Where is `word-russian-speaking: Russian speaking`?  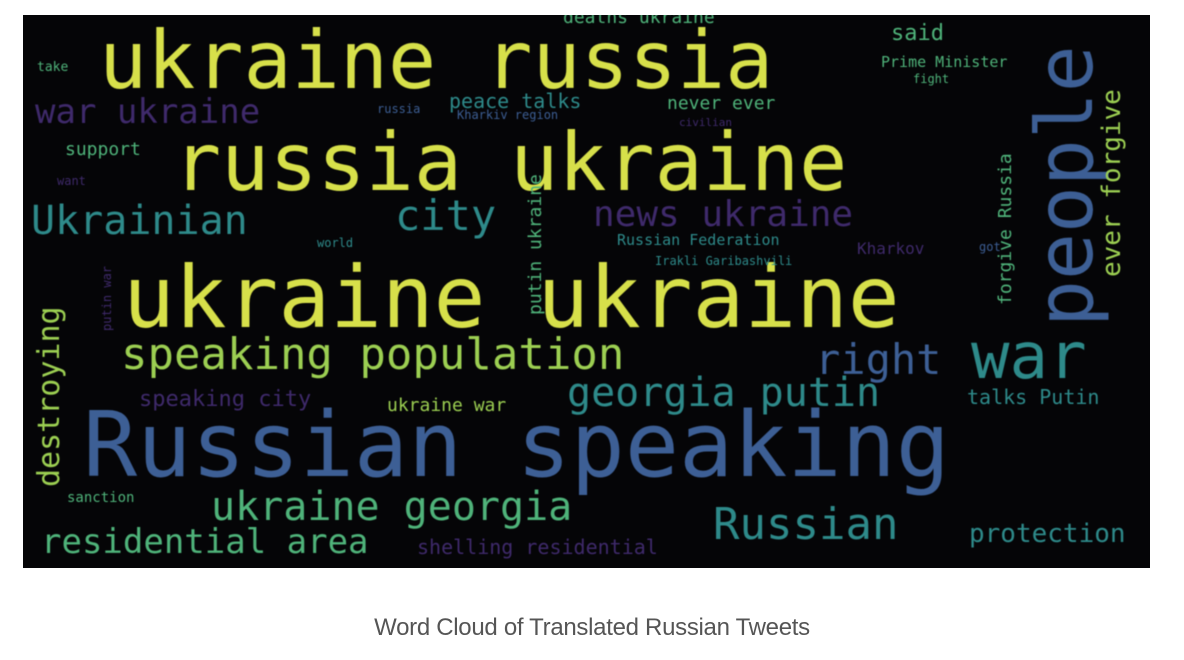 word-russian-speaking: Russian speaking is located at coordinates (516, 445).